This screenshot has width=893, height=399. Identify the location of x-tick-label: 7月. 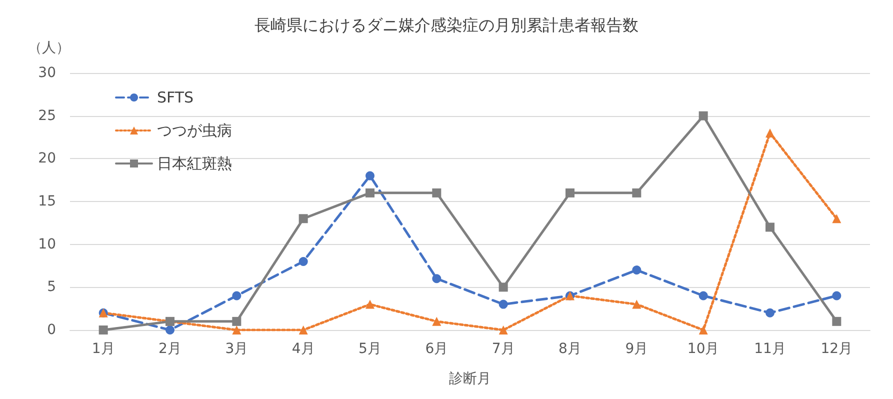
(503, 349).